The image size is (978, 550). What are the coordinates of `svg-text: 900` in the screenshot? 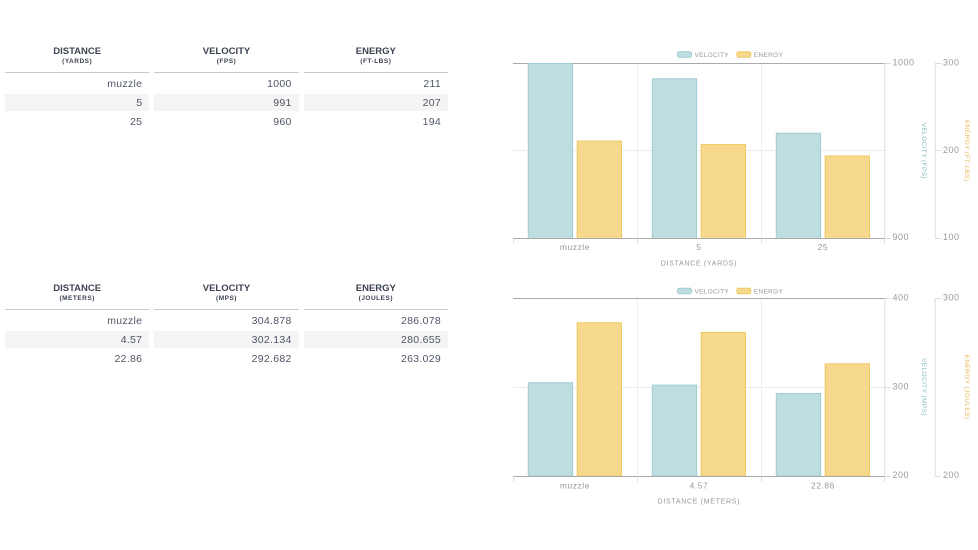 It's located at (901, 237).